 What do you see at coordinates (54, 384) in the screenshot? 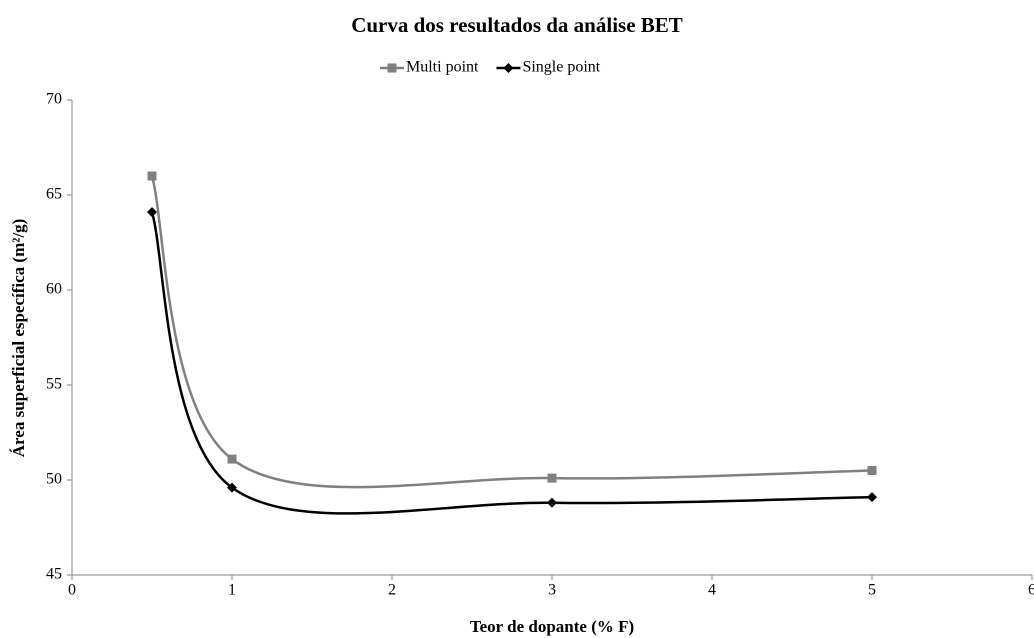
I see `y-tick-label: 55` at bounding box center [54, 384].